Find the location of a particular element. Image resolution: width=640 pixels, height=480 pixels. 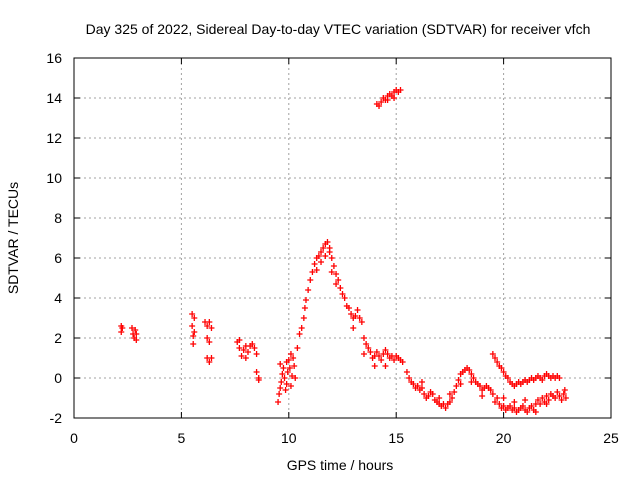

y-tick-label: 2 is located at coordinates (58, 338).